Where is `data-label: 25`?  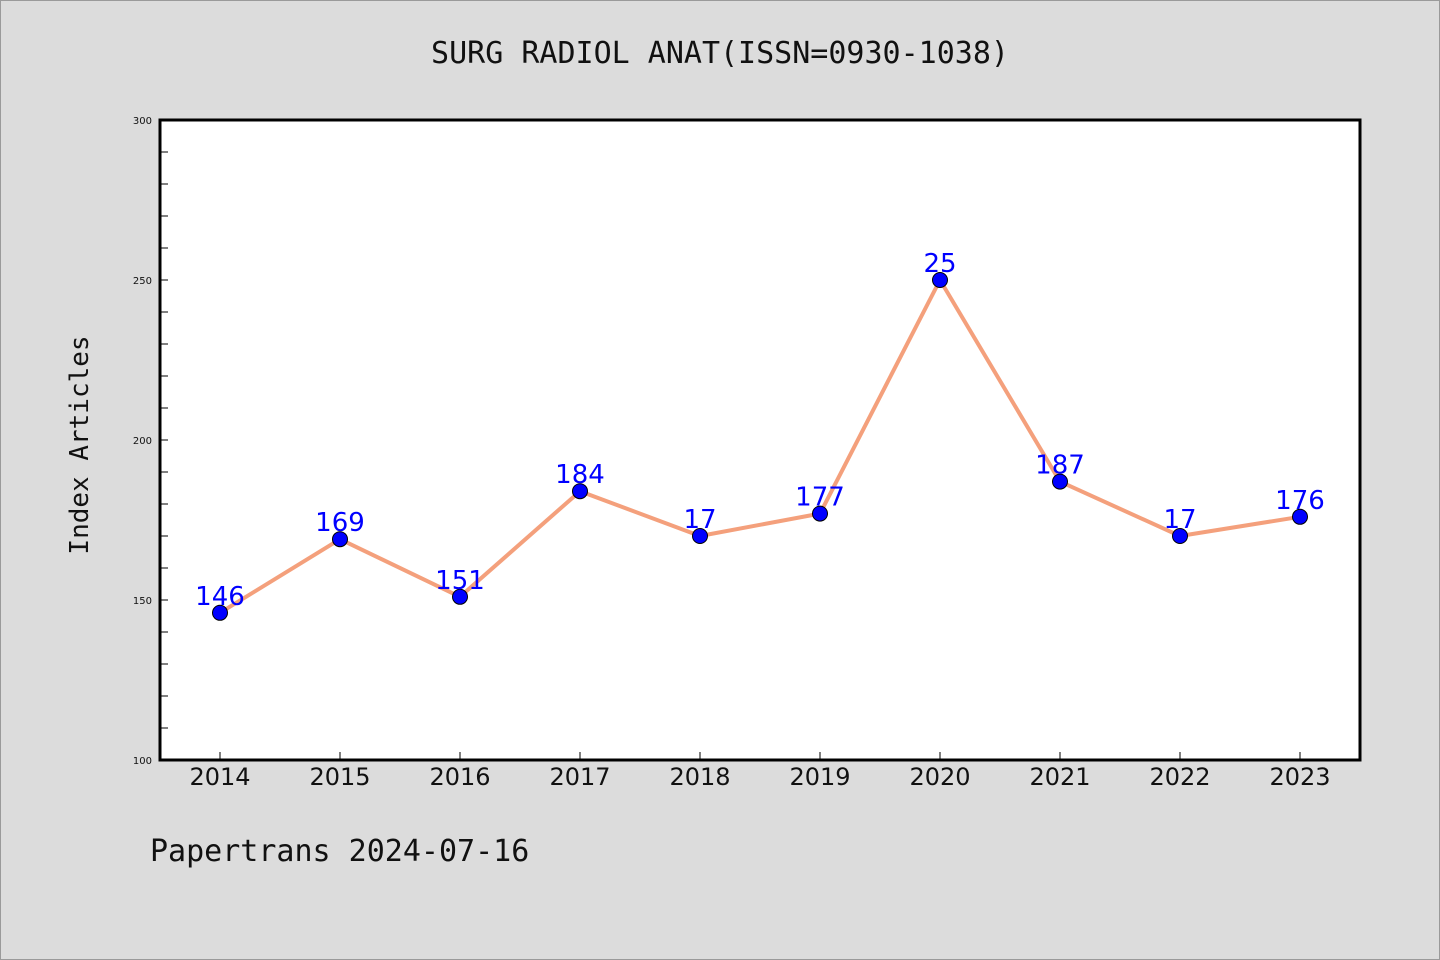 data-label: 25 is located at coordinates (939, 264).